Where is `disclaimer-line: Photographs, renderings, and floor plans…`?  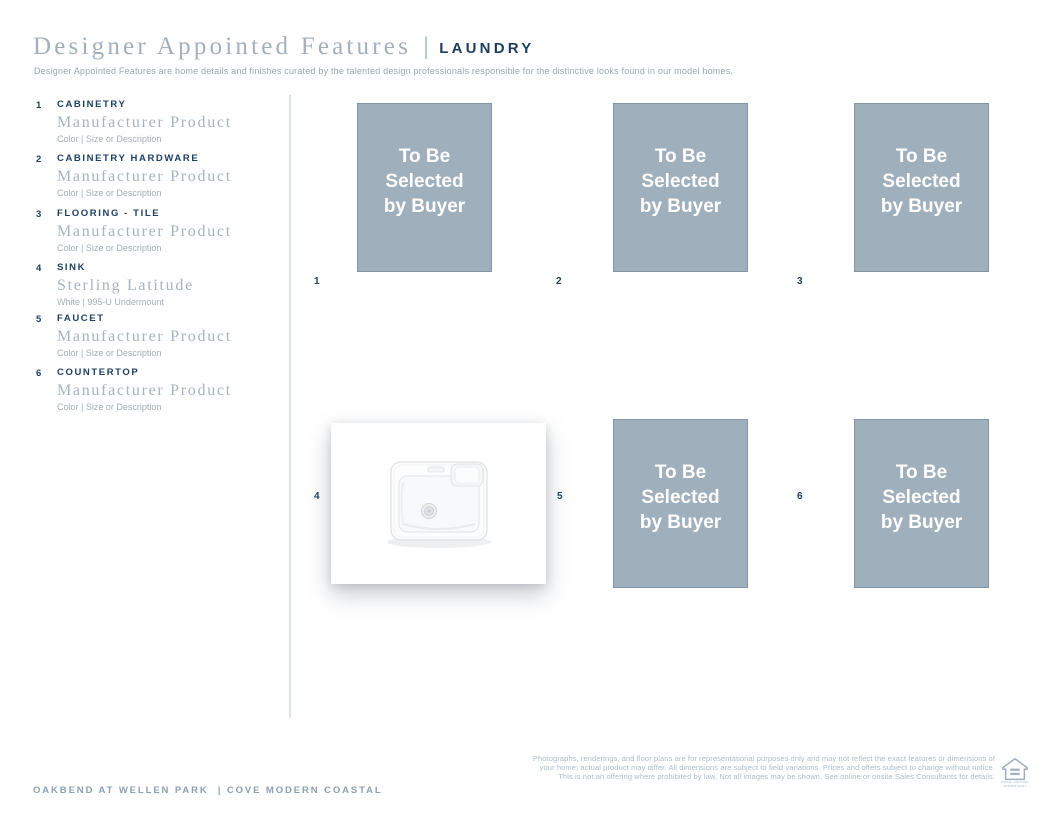 disclaimer-line: Photographs, renderings, and floor plans… is located at coordinates (763, 758).